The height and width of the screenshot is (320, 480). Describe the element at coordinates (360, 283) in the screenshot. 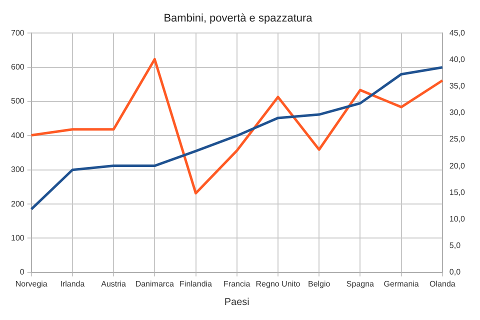

I see `x-tick-label: Spagna` at that location.